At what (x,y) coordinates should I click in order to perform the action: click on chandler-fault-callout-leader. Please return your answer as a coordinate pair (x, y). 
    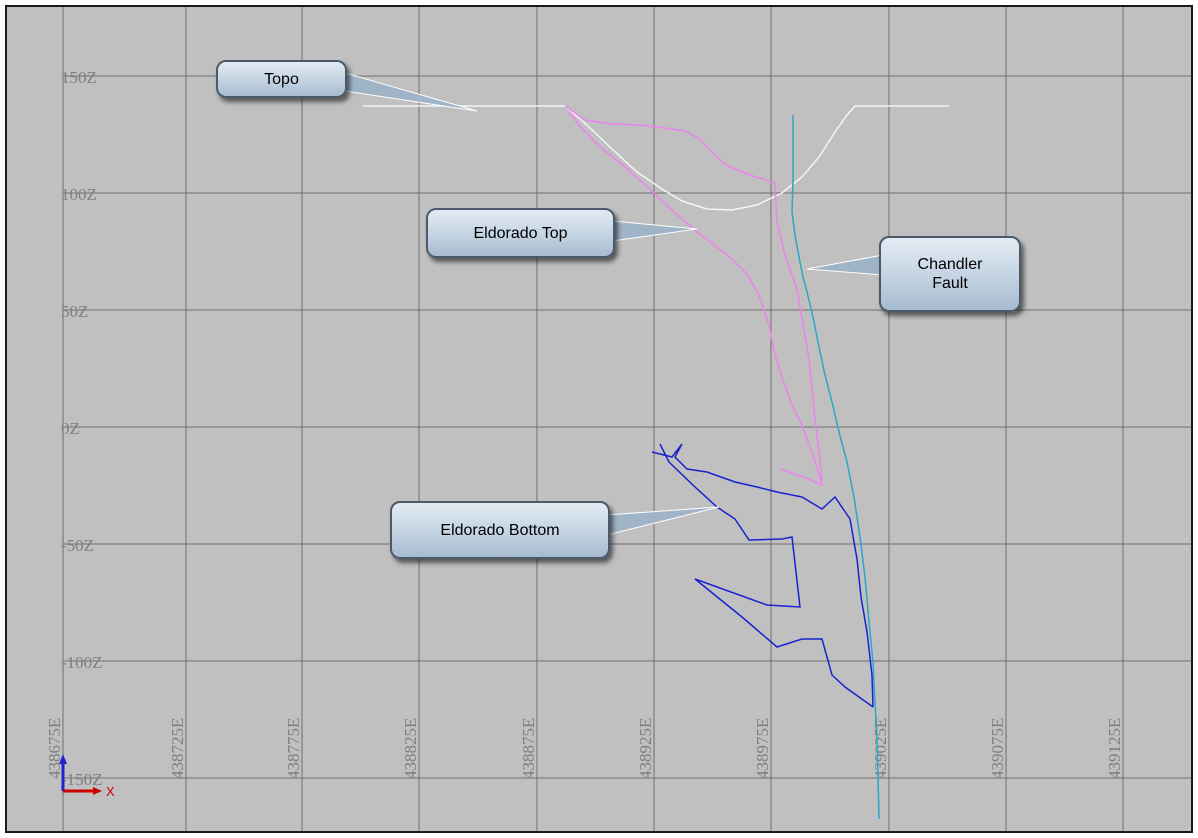
    Looking at the image, I should click on (845, 265).